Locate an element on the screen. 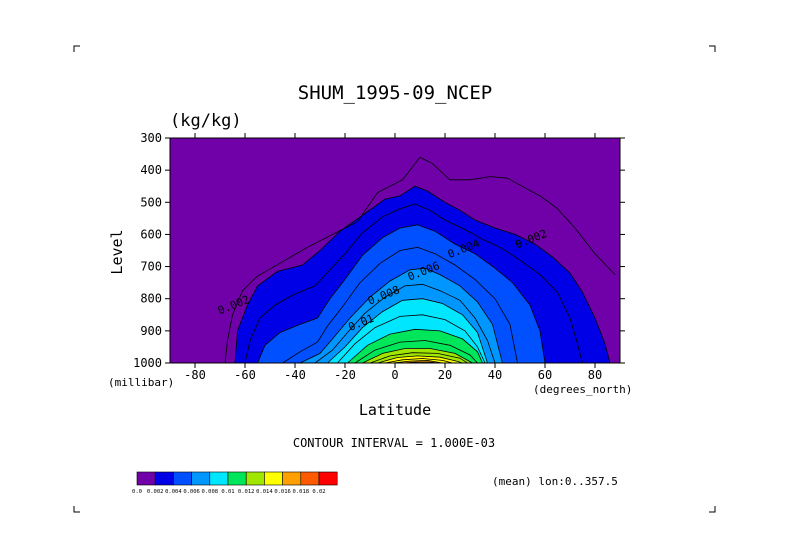 Image resolution: width=789 pixels, height=558 pixels. y-tick-label-4: 700 is located at coordinates (151, 267).